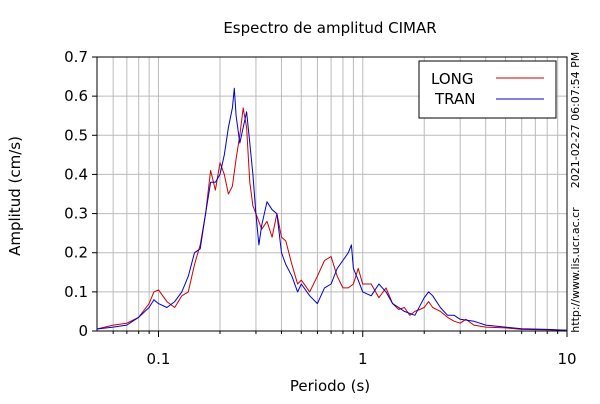 The width and height of the screenshot is (600, 404). What do you see at coordinates (76, 292) in the screenshot?
I see `y-tick-label: 0.1` at bounding box center [76, 292].